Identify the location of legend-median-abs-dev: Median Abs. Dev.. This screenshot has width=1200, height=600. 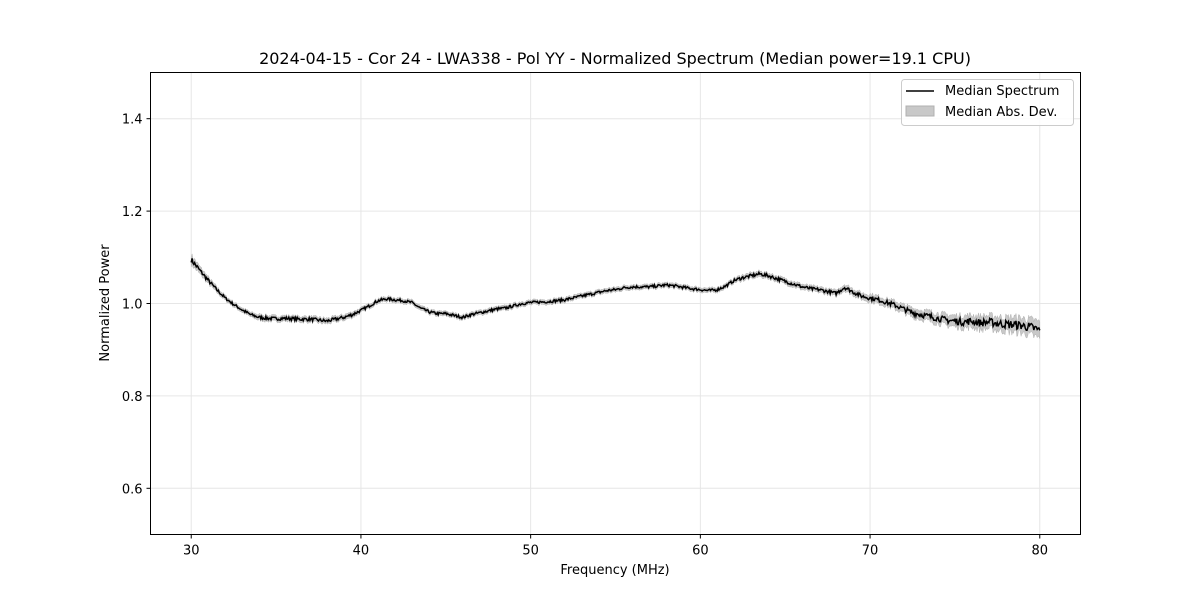
(1001, 112).